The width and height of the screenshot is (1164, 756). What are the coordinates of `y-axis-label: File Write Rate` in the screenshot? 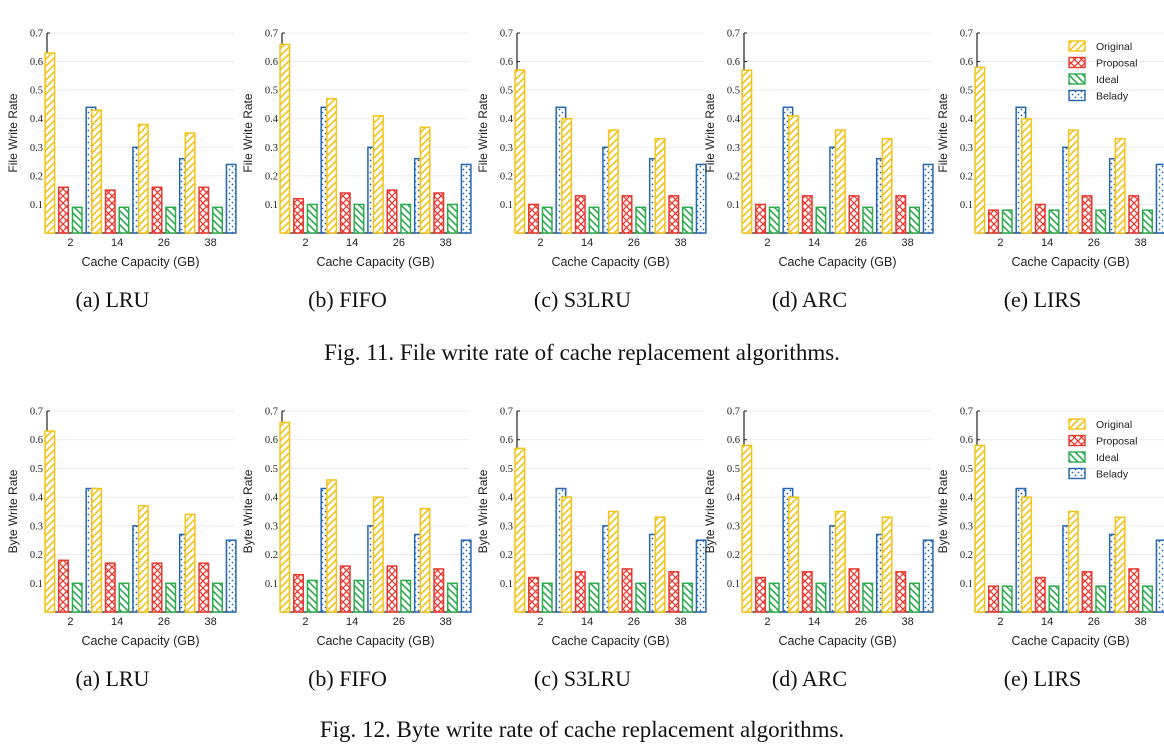 It's located at (13, 132).